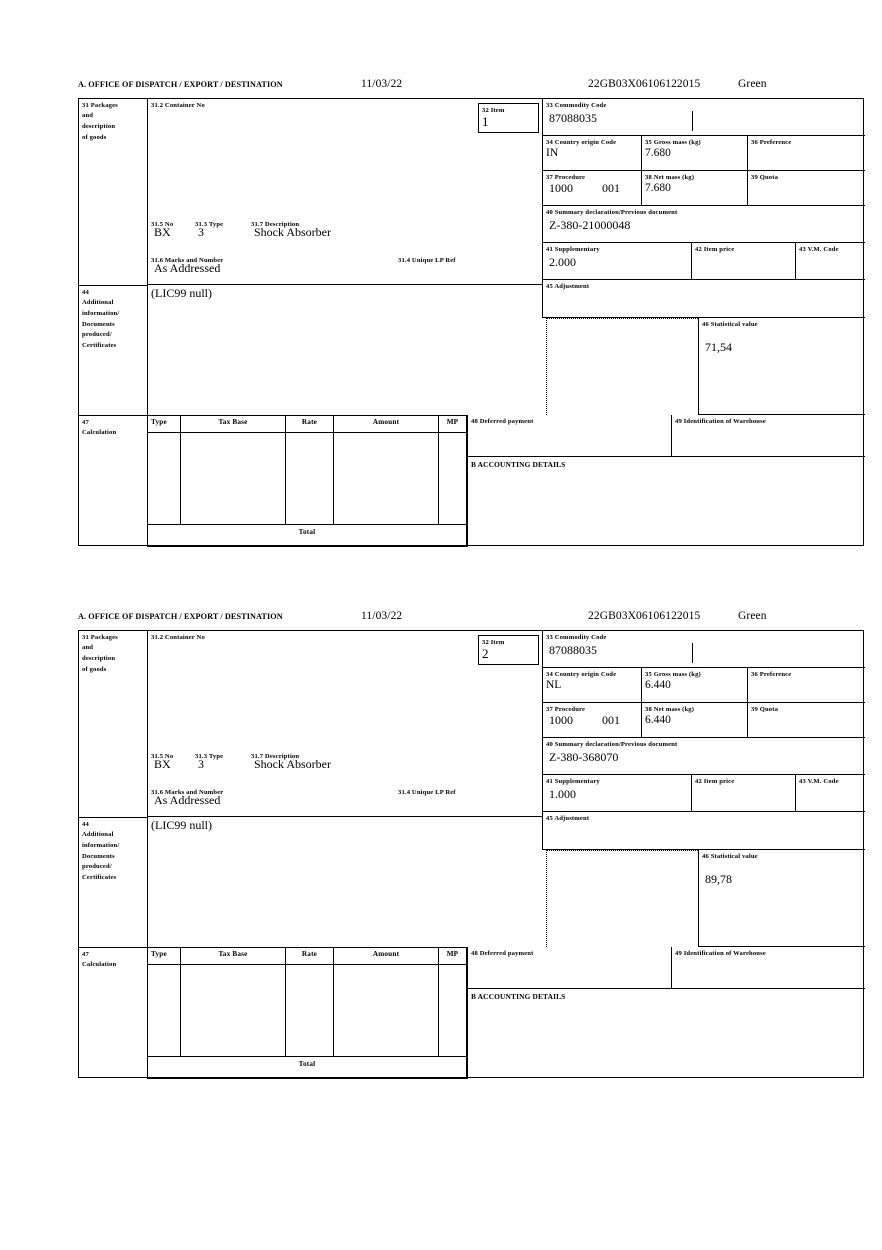 Image resolution: width=882 pixels, height=1250 pixels. Describe the element at coordinates (554, 684) in the screenshot. I see `country-origin-code-value: NL` at that location.